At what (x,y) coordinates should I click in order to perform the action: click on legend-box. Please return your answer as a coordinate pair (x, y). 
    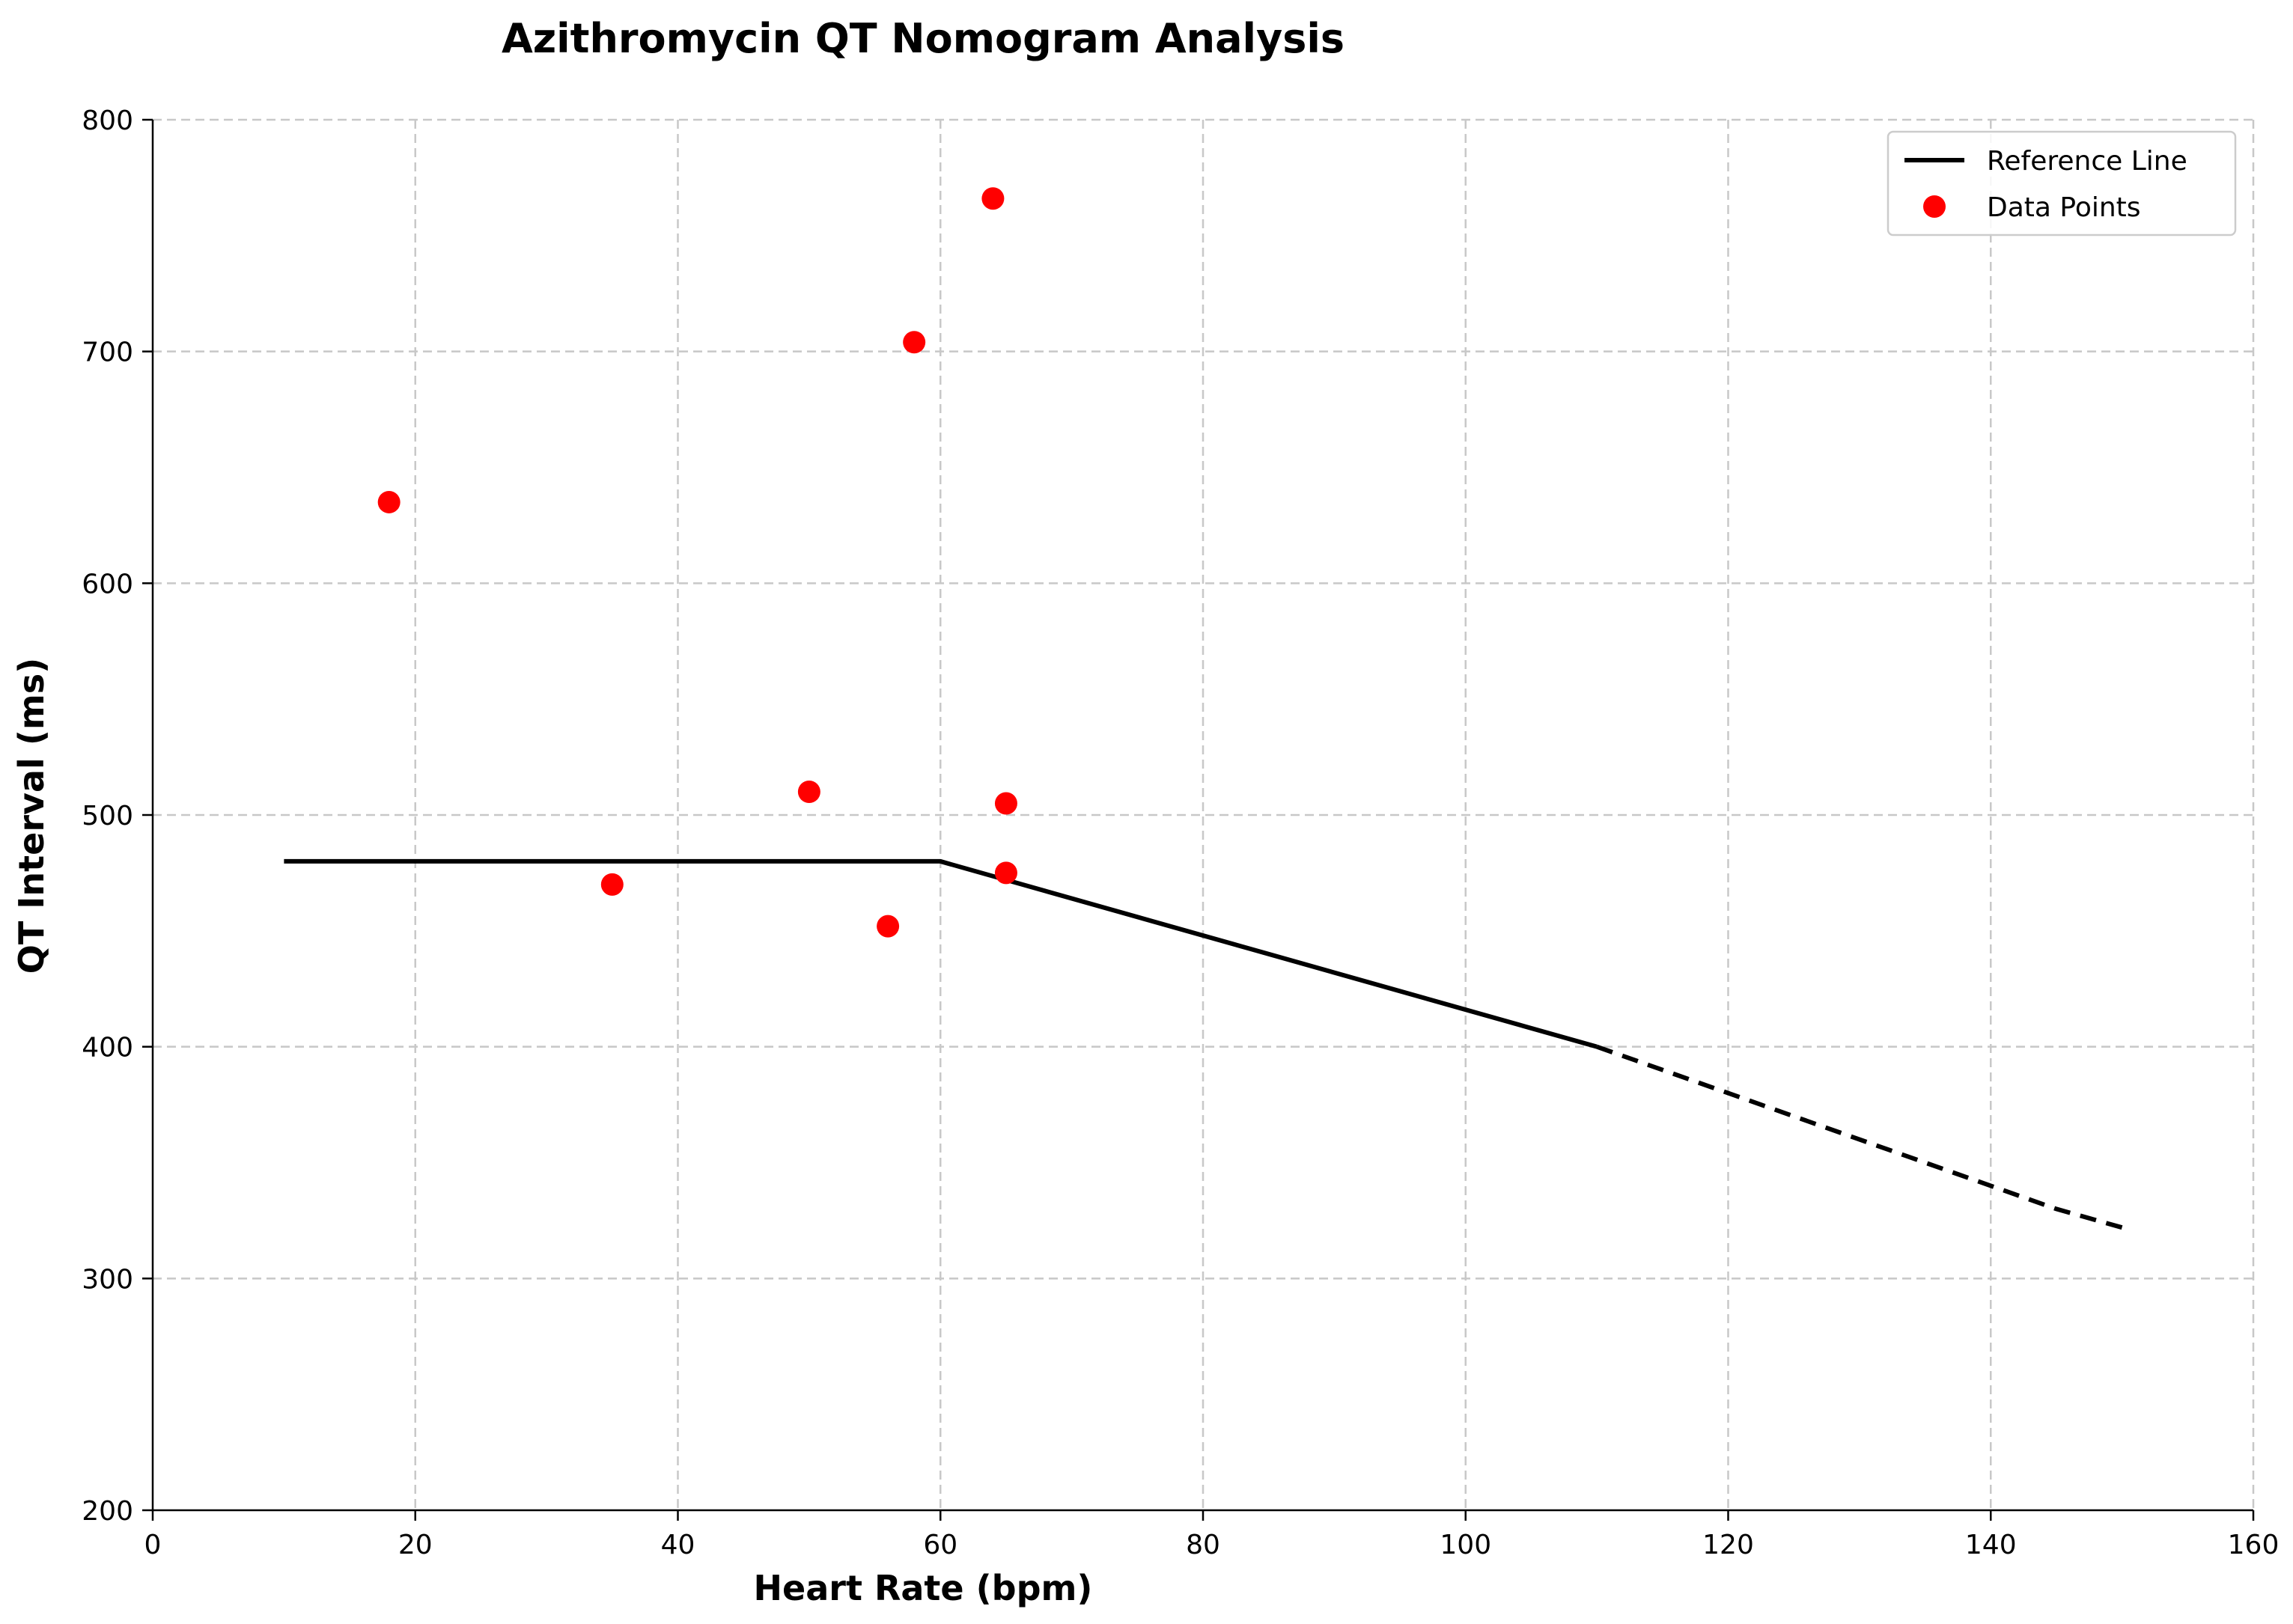
    Looking at the image, I should click on (2062, 183).